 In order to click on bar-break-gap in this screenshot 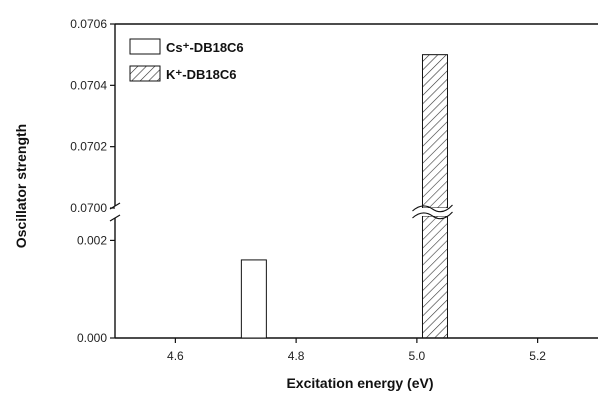, I will do `click(435, 212)`.